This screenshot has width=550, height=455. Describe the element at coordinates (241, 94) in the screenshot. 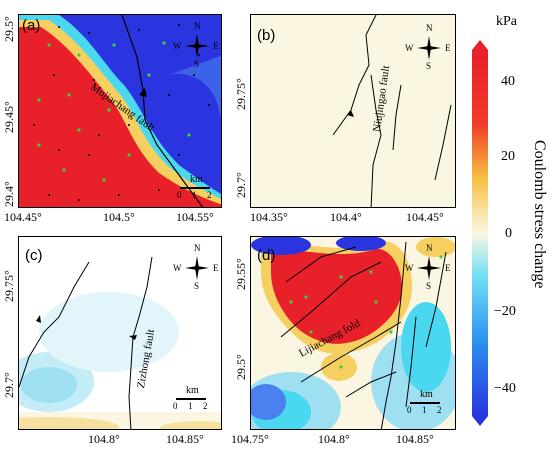

I see `panel-b-ytick-2: 29.75°` at that location.